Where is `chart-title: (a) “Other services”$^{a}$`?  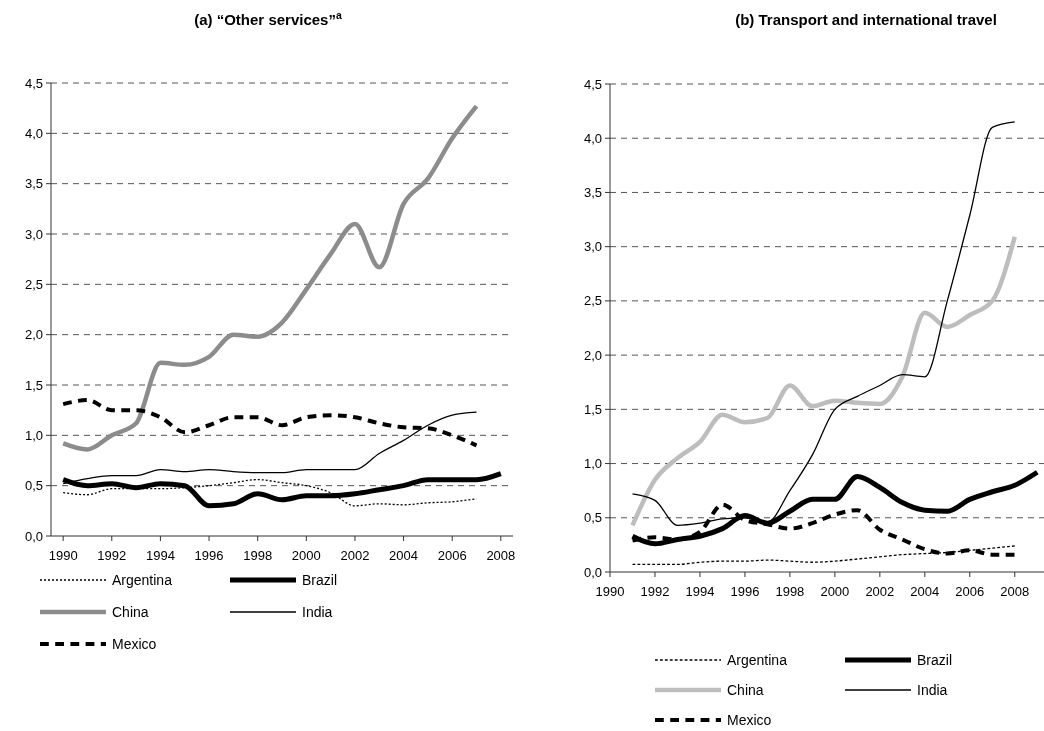
chart-title: (a) “Other services”$^{a}$ is located at coordinates (268, 18).